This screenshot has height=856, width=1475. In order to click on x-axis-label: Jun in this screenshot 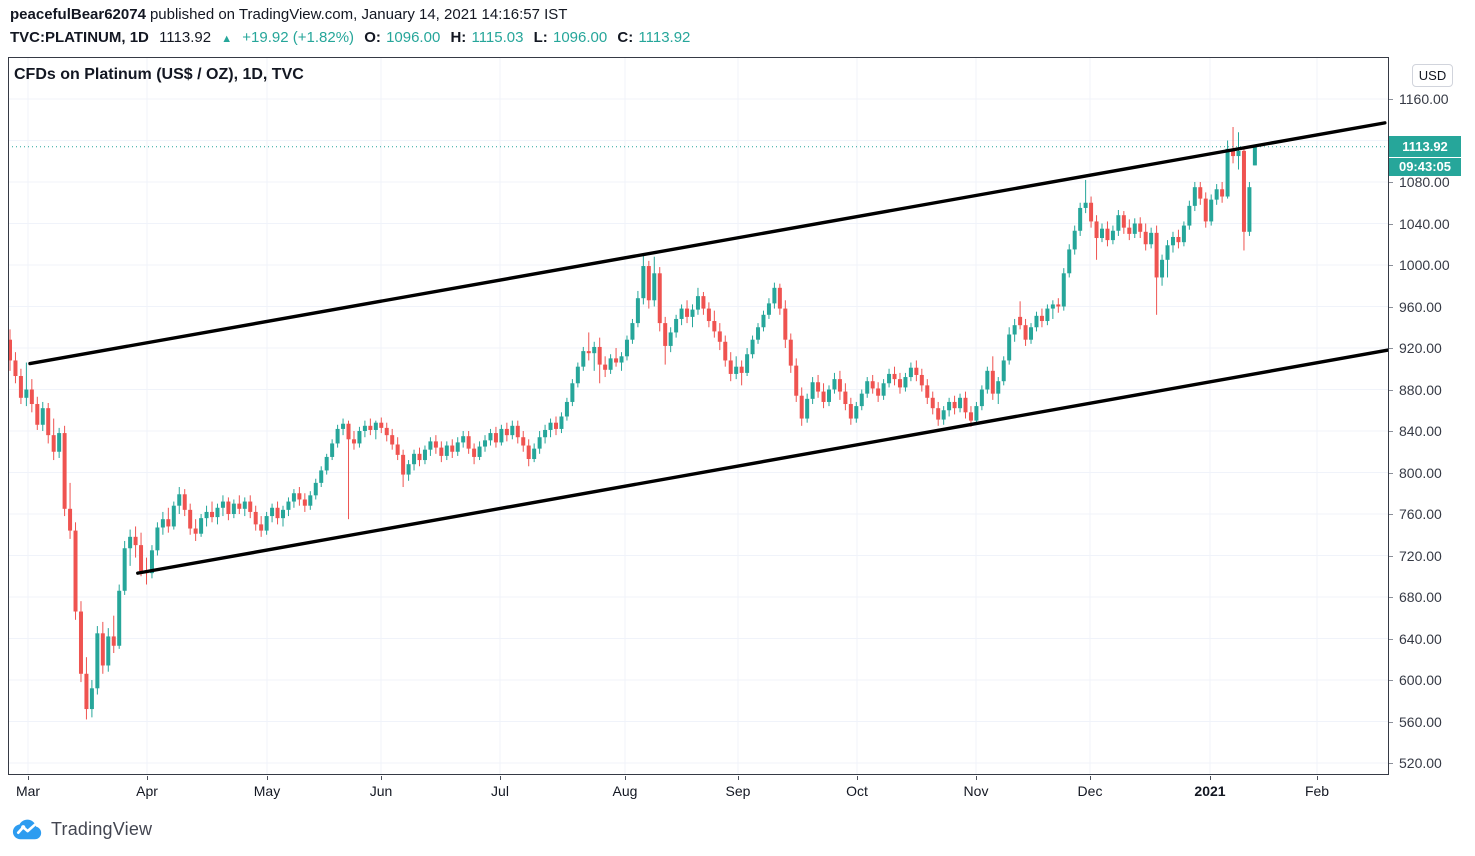, I will do `click(381, 791)`.